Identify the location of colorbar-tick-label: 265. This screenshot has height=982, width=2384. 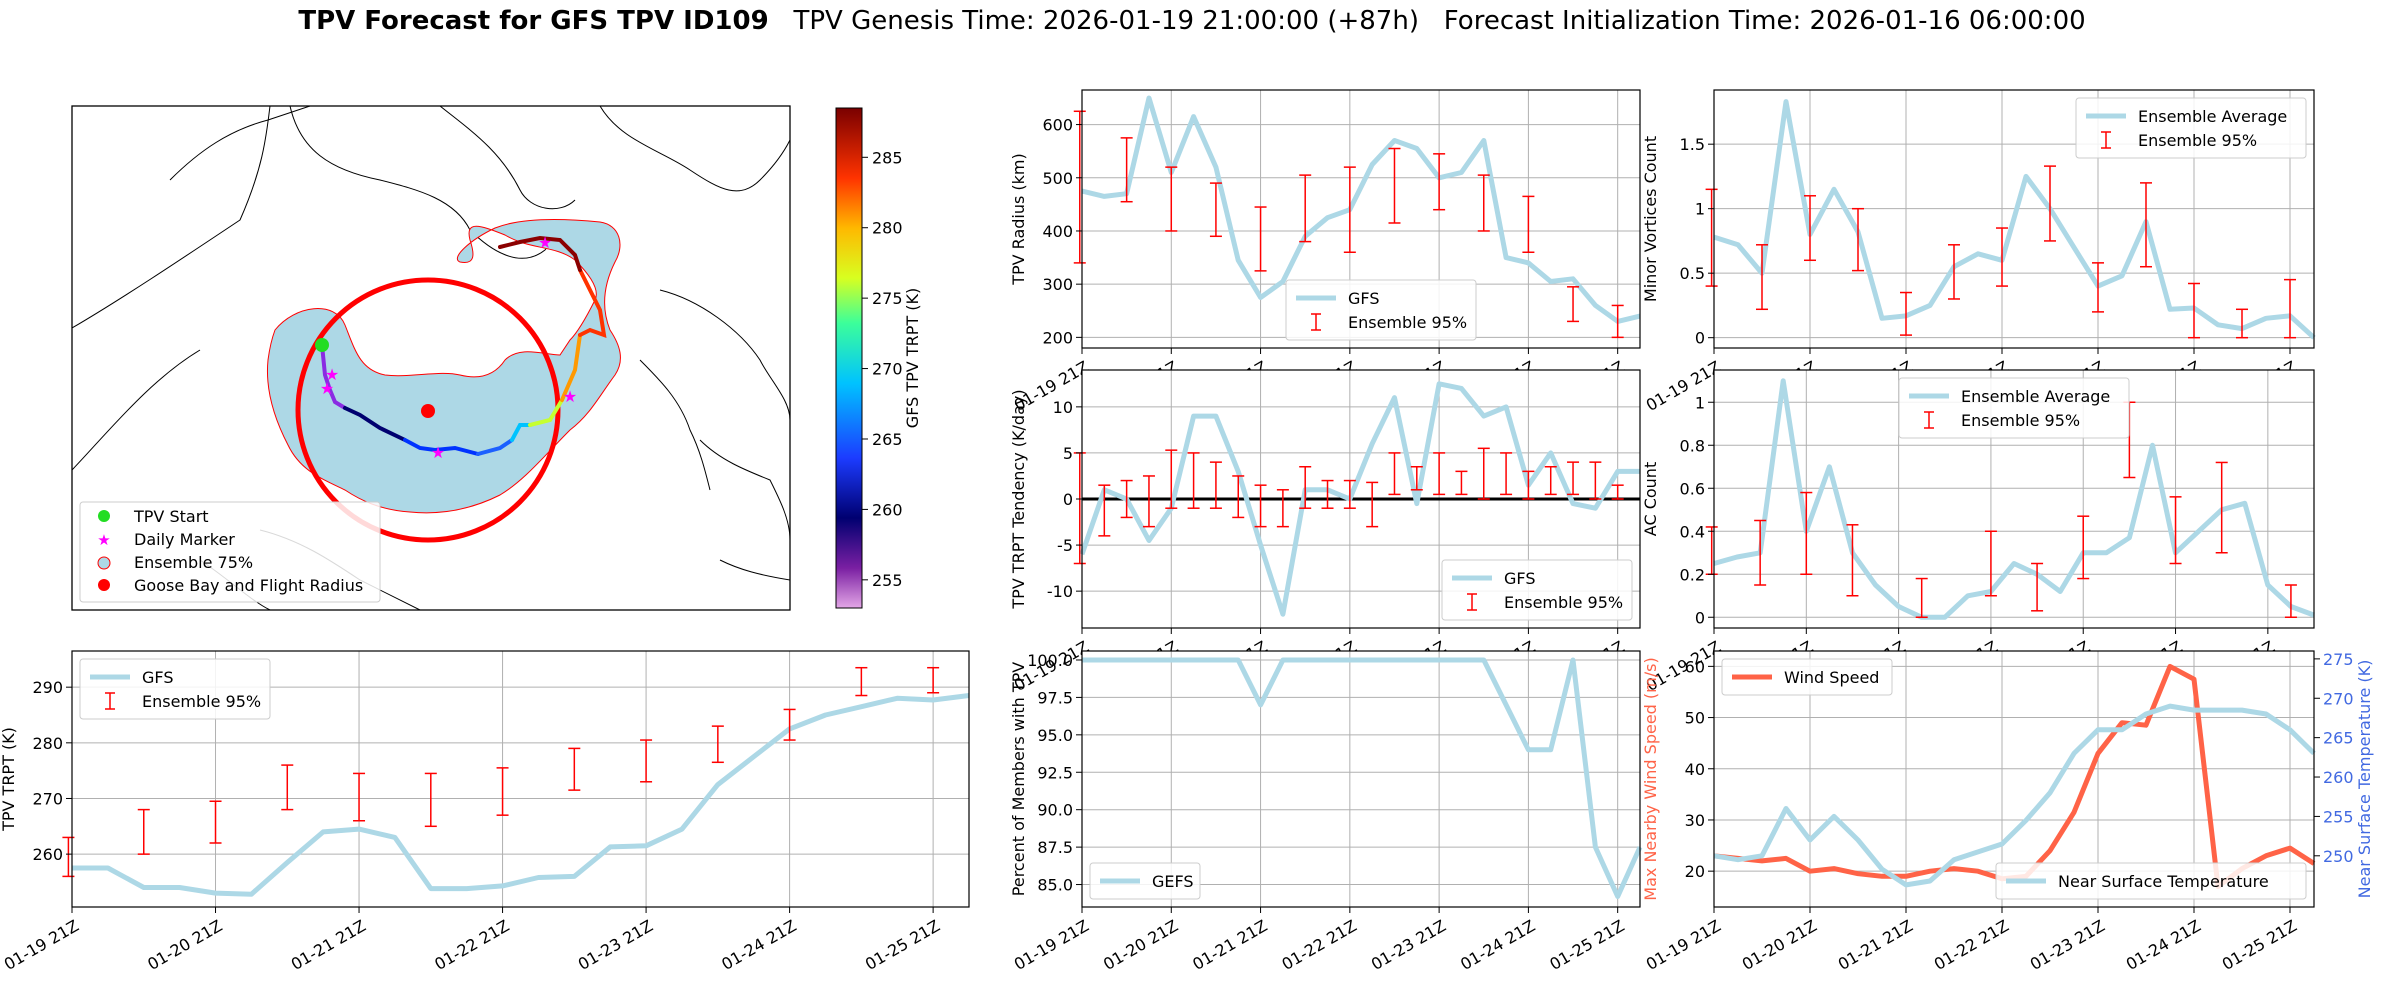
(887, 439).